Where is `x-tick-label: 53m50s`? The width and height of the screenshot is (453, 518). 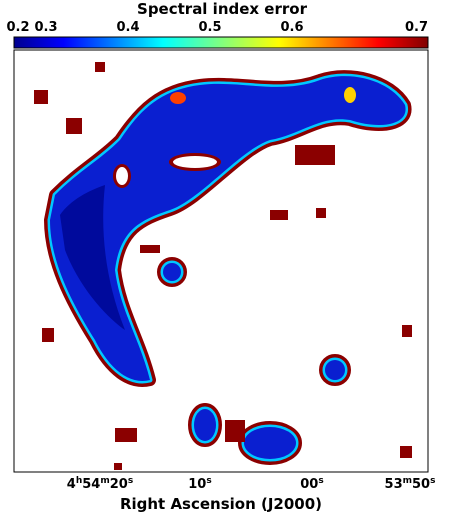
x-tick-label: 53m50s is located at coordinates (410, 484).